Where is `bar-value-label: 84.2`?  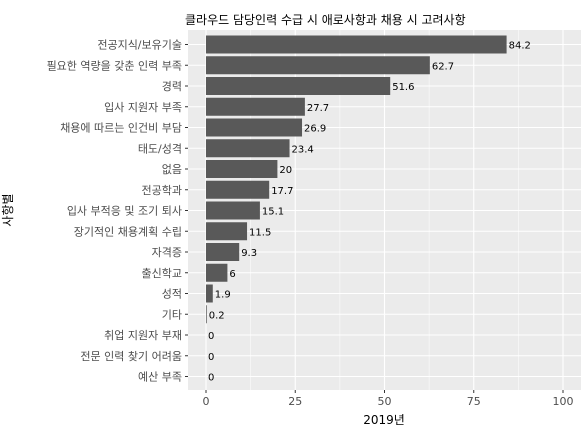 bar-value-label: 84.2 is located at coordinates (520, 46).